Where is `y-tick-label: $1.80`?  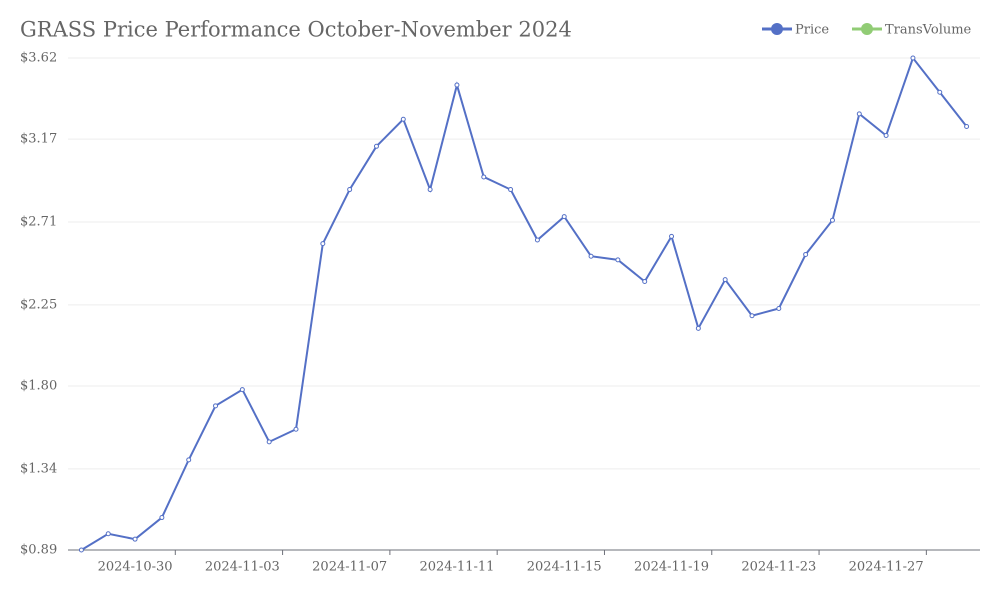 y-tick-label: $1.80 is located at coordinates (38, 386).